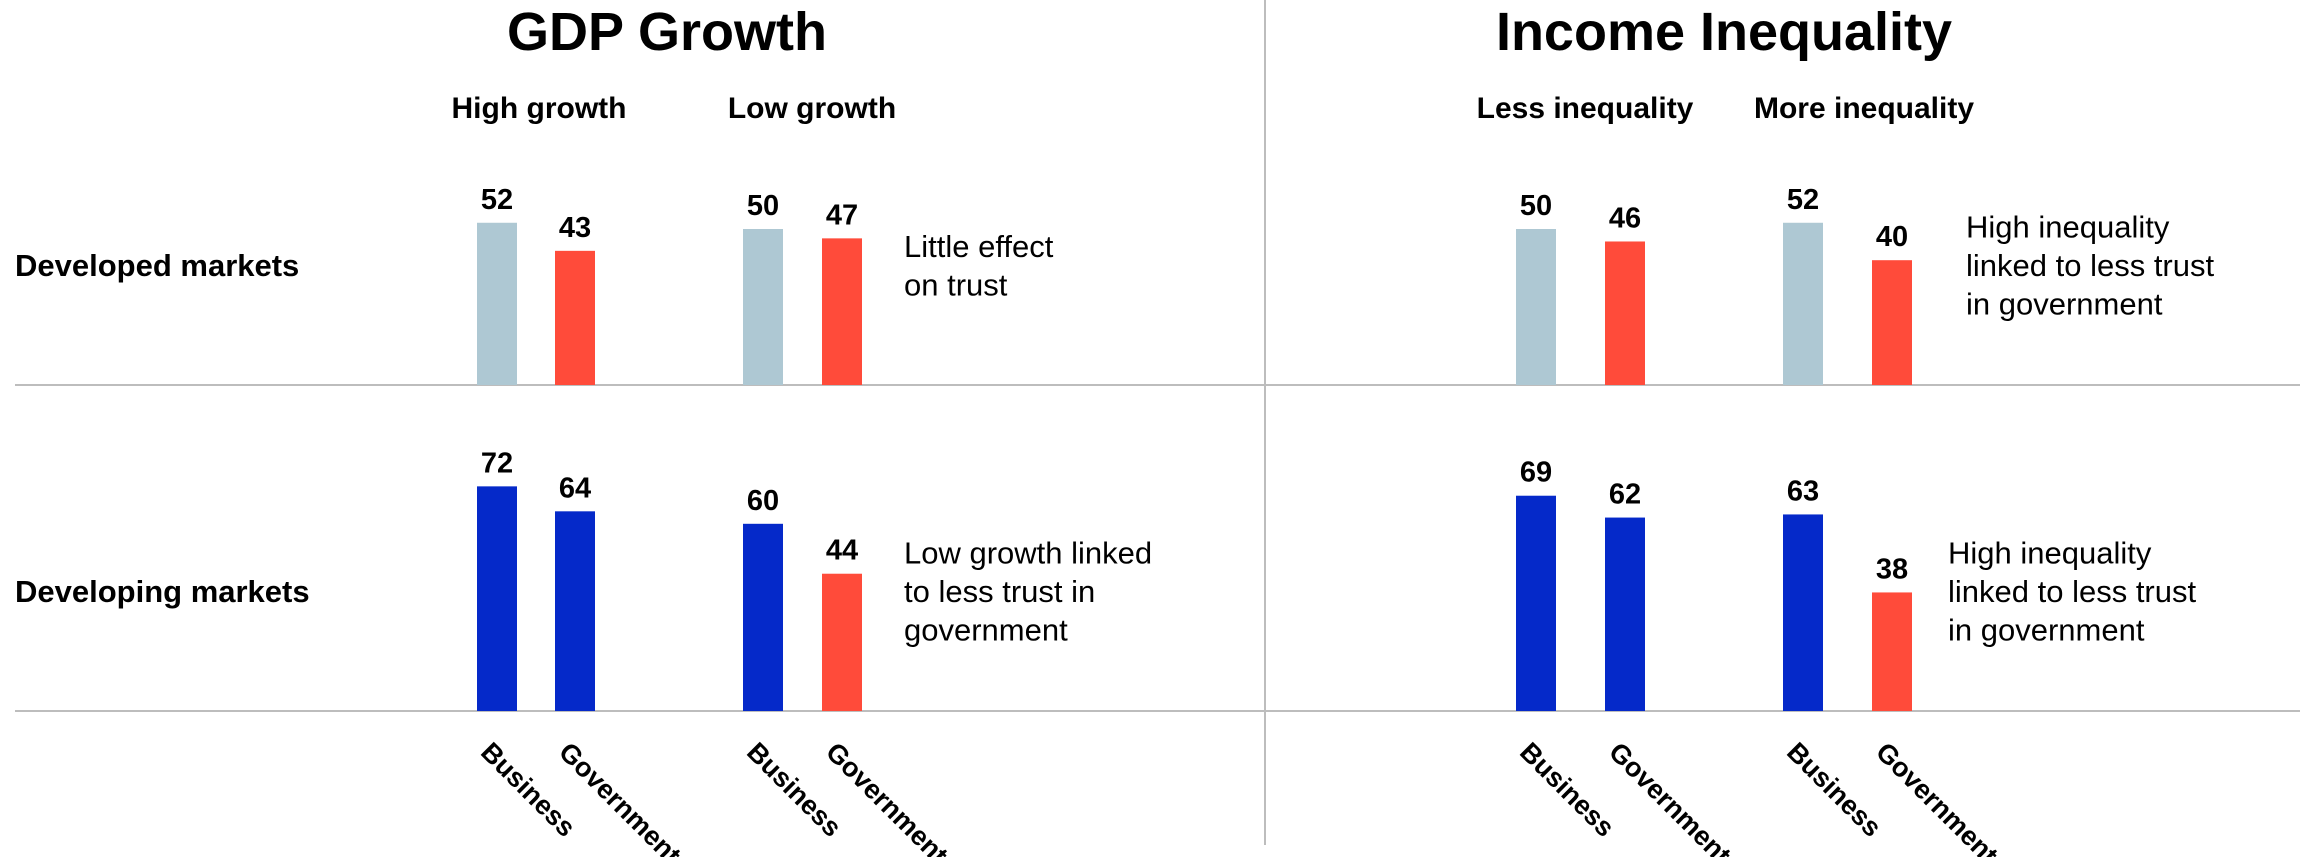 This screenshot has height=857, width=2300. I want to click on value-label-1-1-1-1: 38, so click(1892, 569).